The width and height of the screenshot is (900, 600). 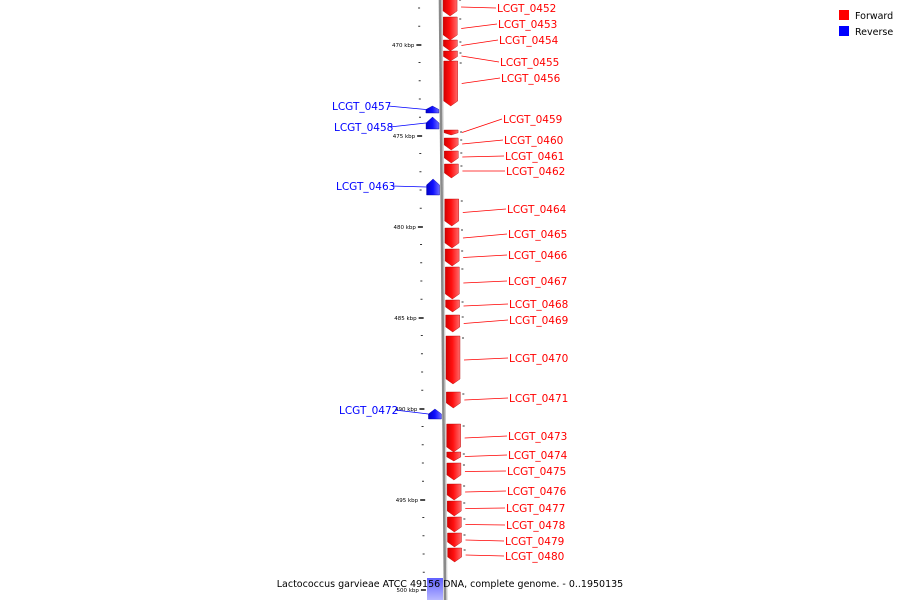 I want to click on genome-backbone-shadow, so click(x=444, y=300).